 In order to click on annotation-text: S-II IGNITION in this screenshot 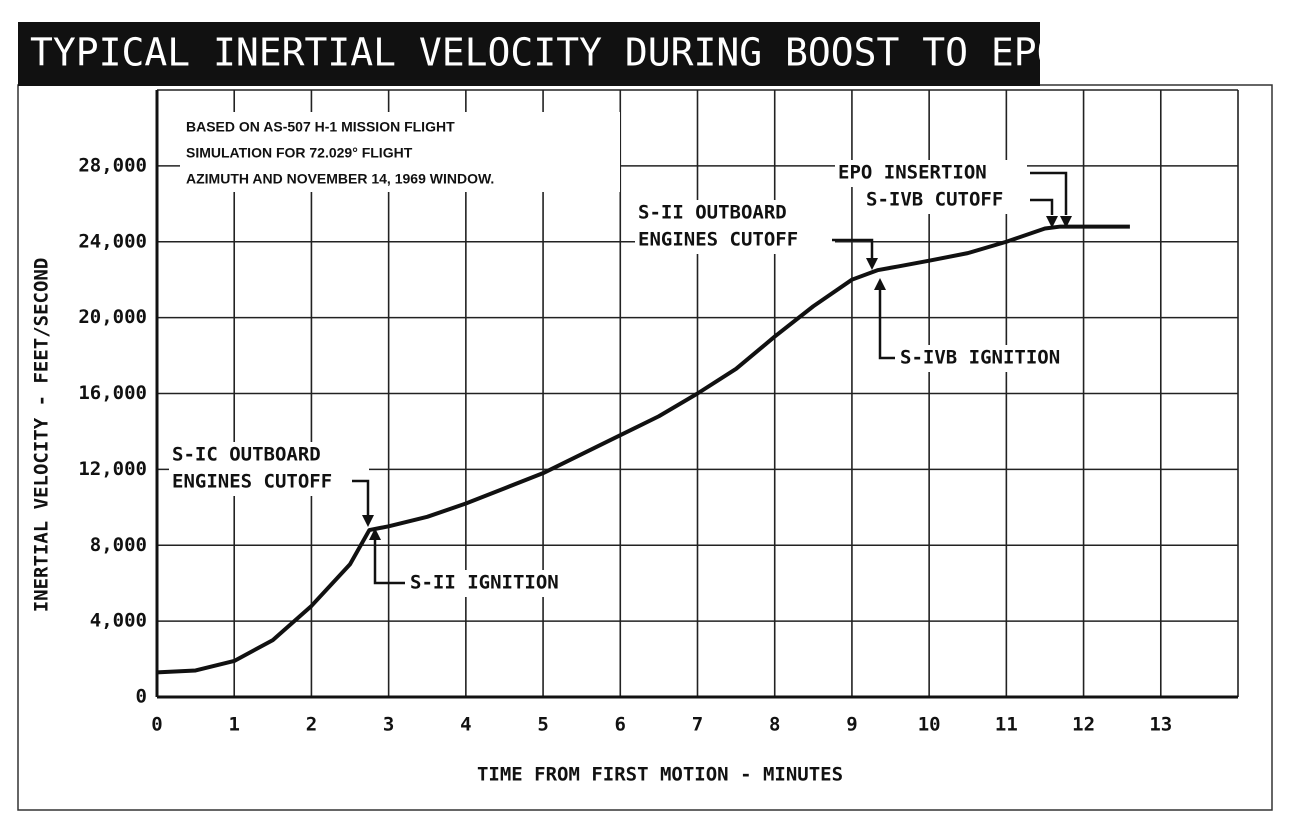, I will do `click(484, 583)`.